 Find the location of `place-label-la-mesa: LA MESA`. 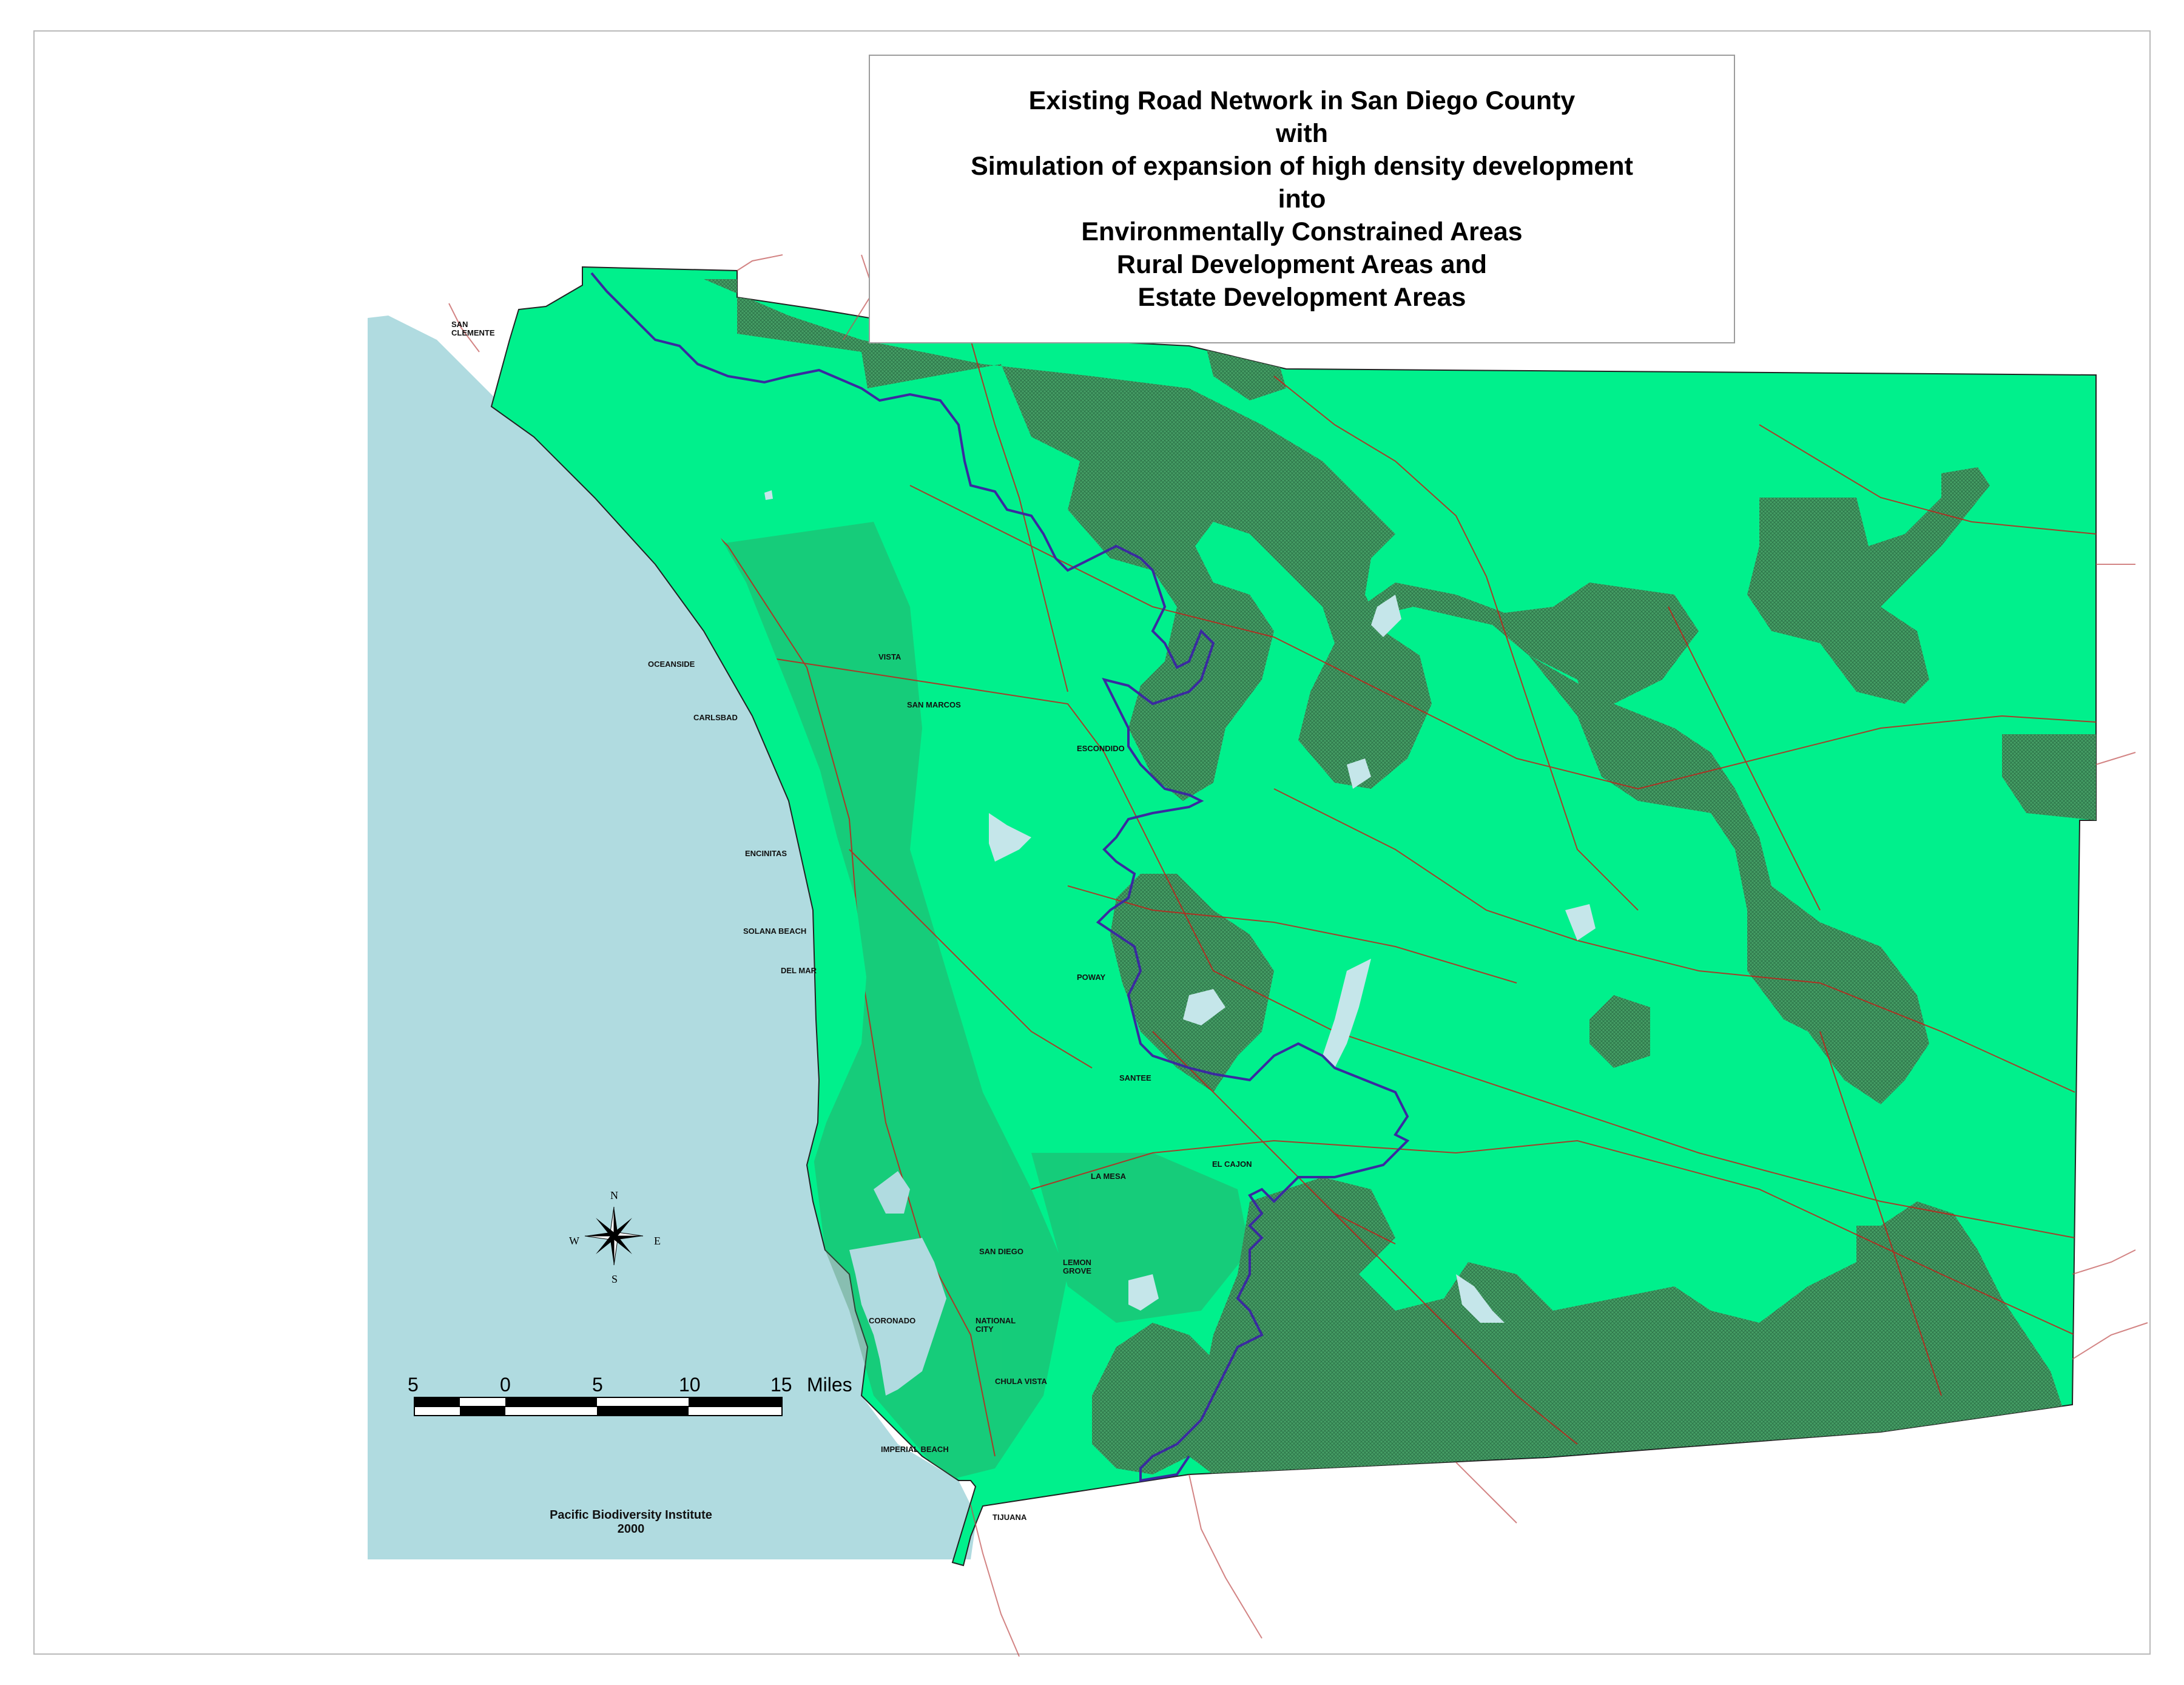

place-label-la-mesa: LA MESA is located at coordinates (1109, 1176).